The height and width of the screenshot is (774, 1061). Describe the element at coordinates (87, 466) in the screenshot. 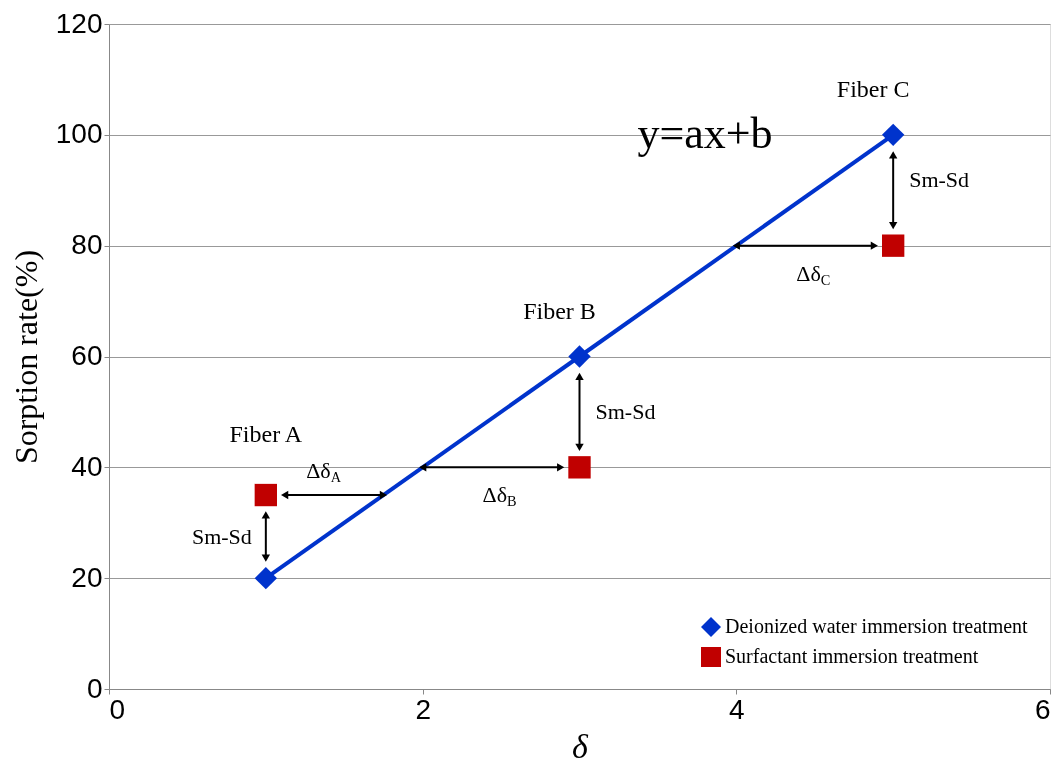

I see `y-tick-label: 40` at that location.